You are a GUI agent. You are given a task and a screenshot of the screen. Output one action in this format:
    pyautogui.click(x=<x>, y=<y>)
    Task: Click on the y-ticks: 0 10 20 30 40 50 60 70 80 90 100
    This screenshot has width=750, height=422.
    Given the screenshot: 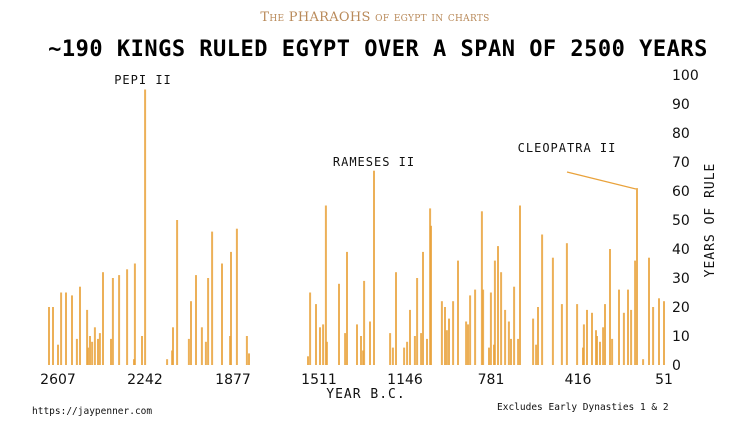 What is the action you would take?
    pyautogui.click(x=685, y=221)
    